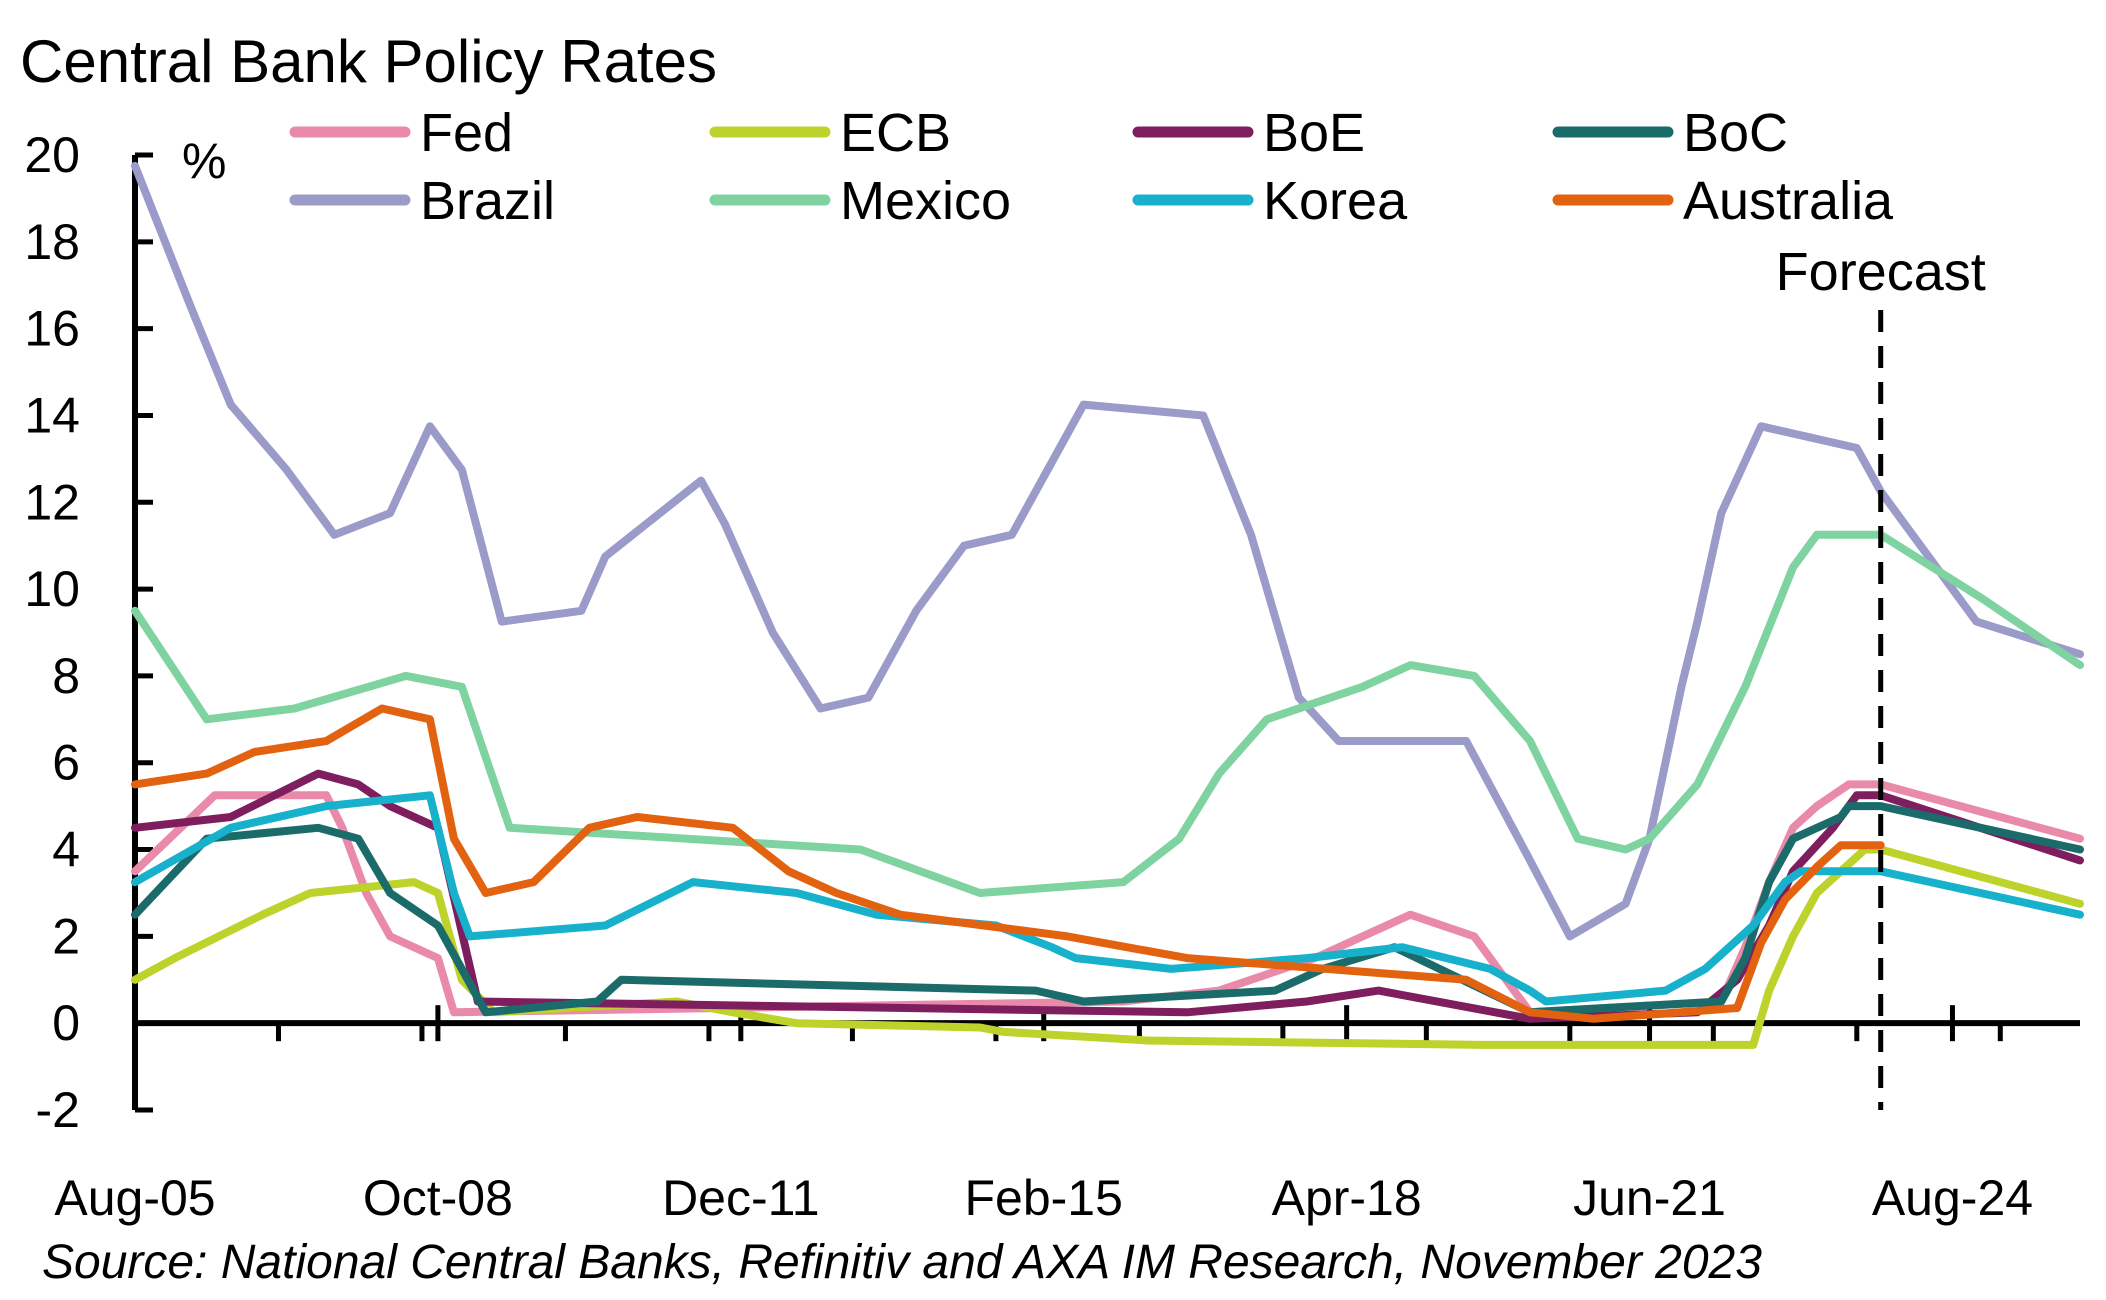 The width and height of the screenshot is (2106, 1300). Describe the element at coordinates (1044, 1198) in the screenshot. I see `x-tick-label: Feb-15` at that location.